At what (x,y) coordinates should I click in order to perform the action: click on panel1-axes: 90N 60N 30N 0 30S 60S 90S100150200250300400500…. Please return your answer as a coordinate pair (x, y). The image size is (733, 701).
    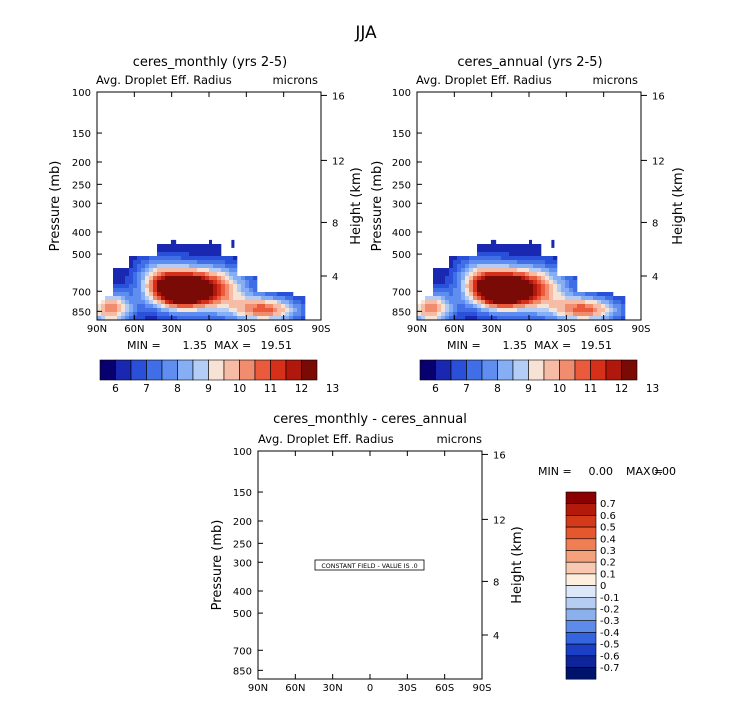
    Looking at the image, I should click on (208, 211).